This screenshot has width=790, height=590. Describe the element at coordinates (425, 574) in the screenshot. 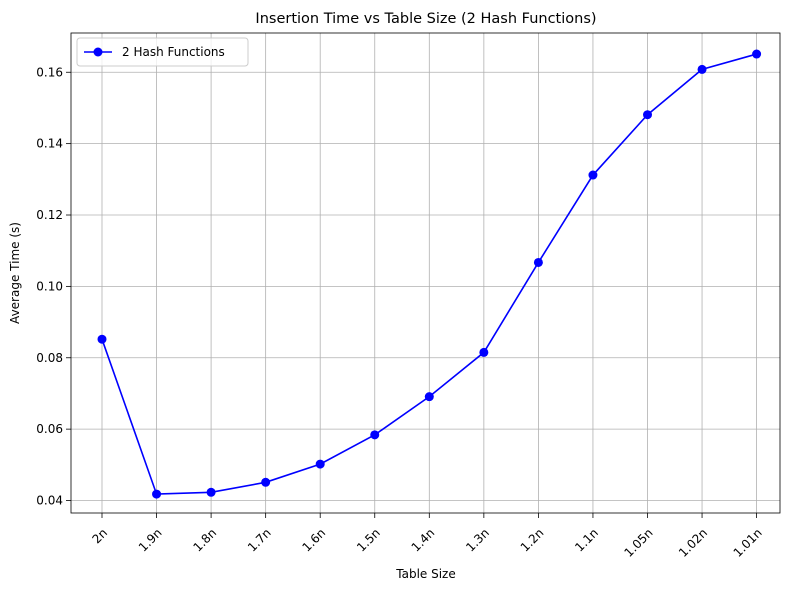

I see `x-axis-label: Table Size` at that location.